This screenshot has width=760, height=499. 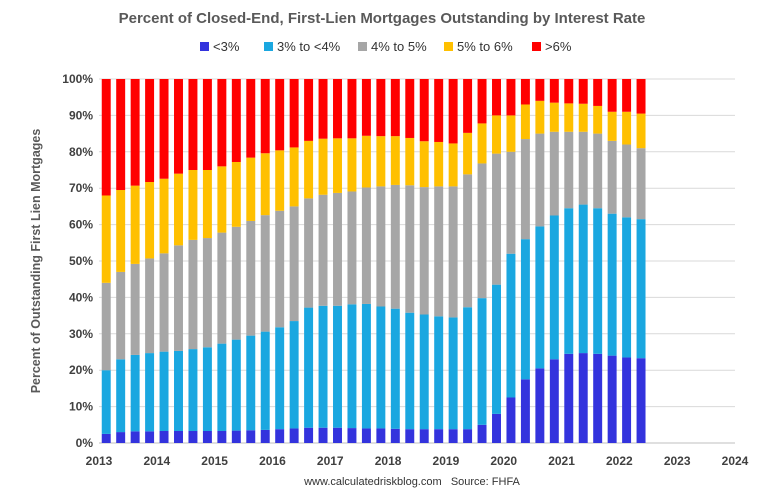 What do you see at coordinates (81, 188) in the screenshot?
I see `y-tick-label: 70%` at bounding box center [81, 188].